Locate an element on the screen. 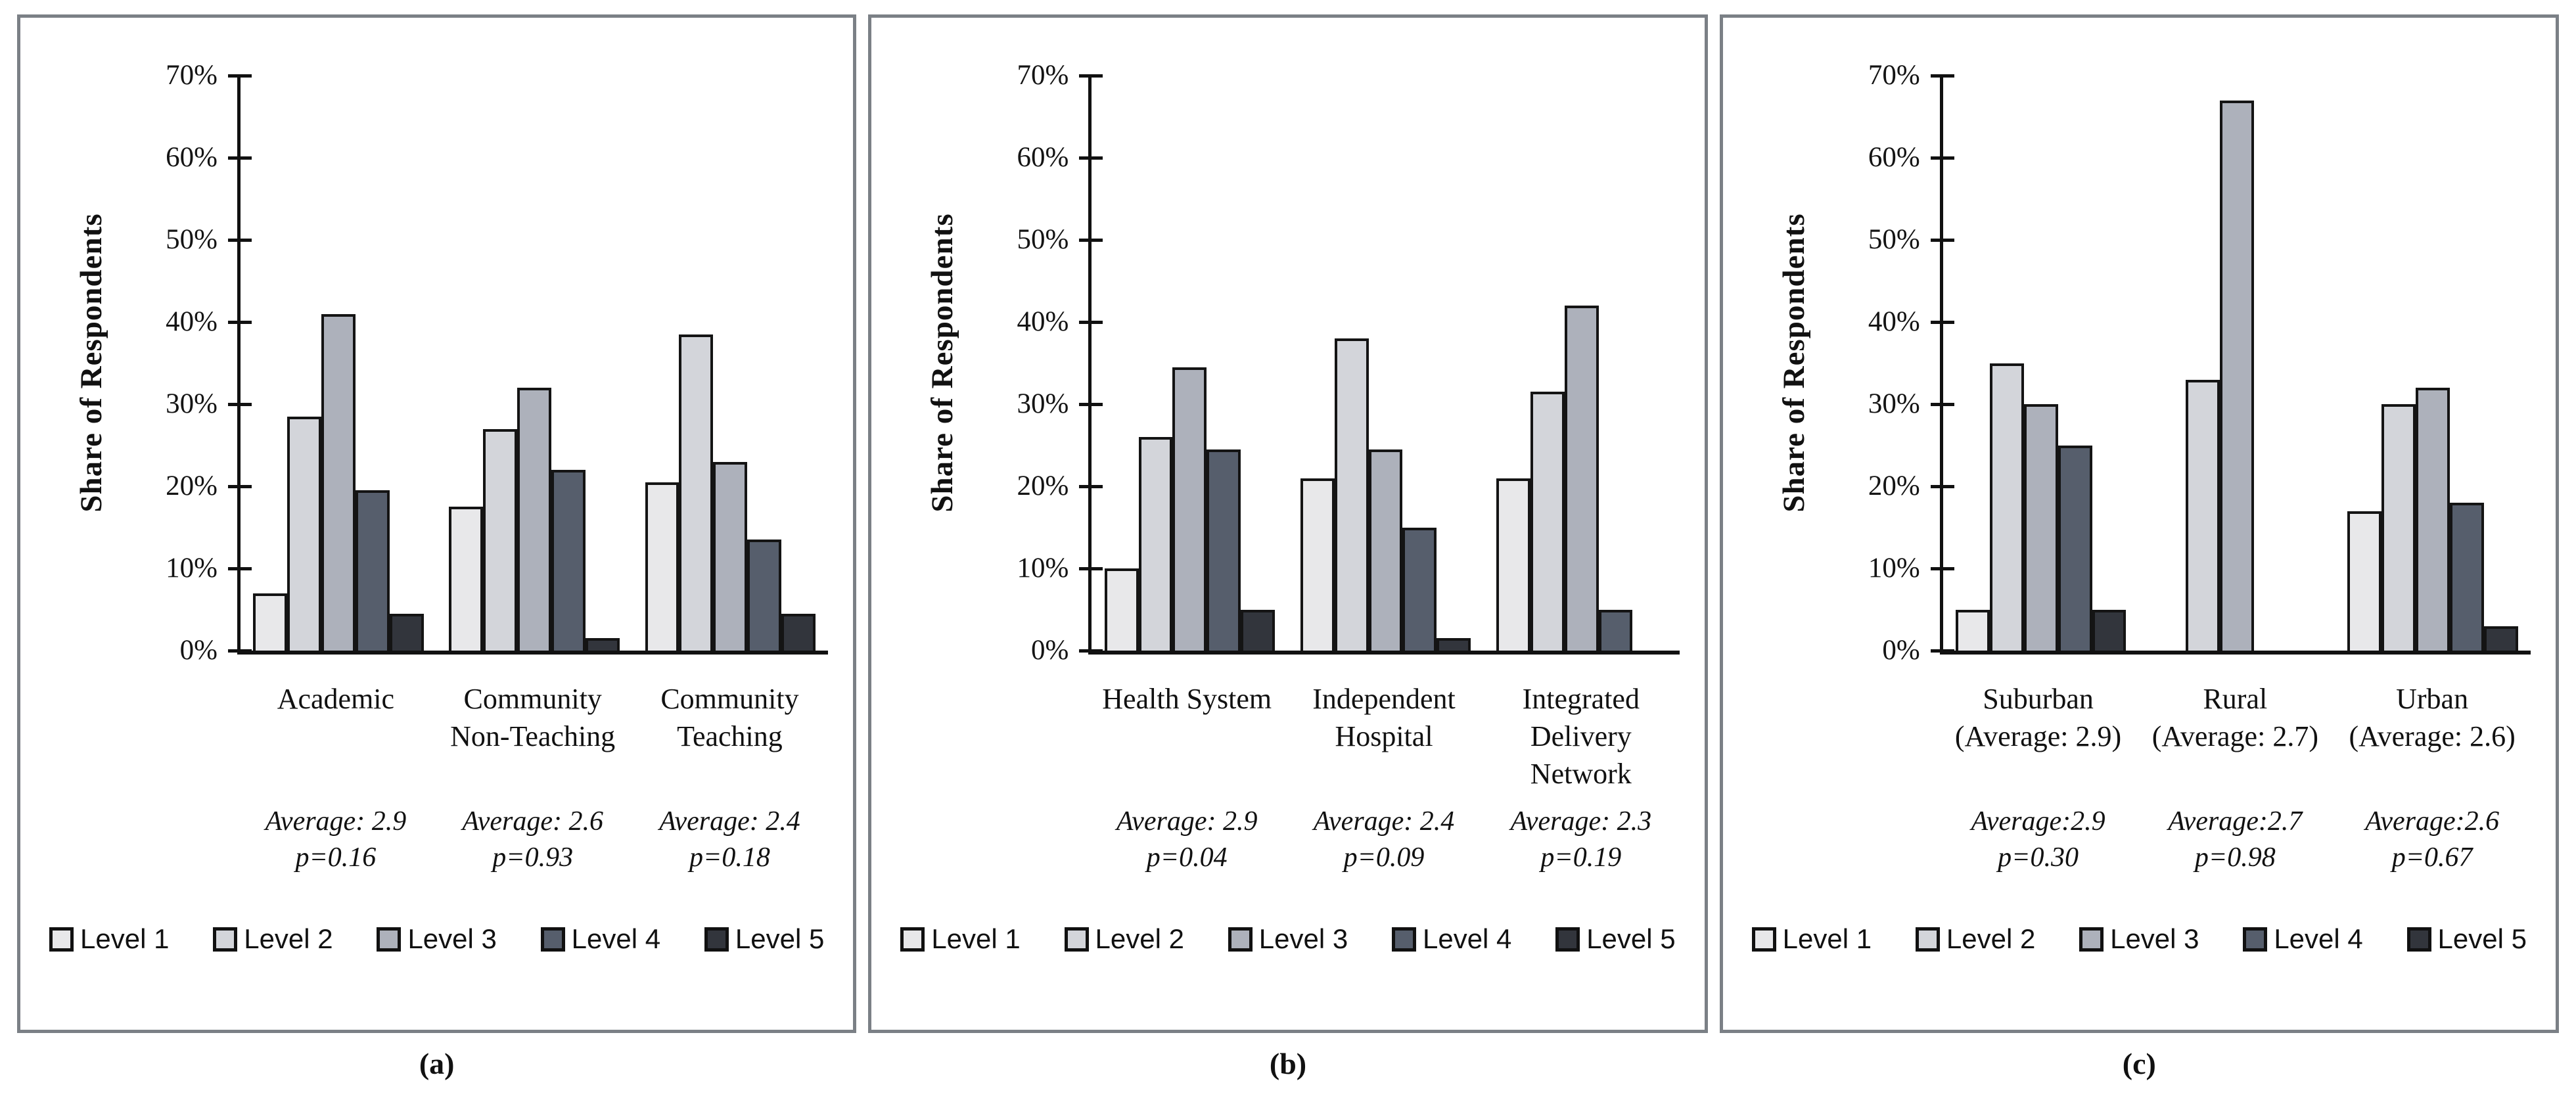  category-label-1: Academic is located at coordinates (336, 699).